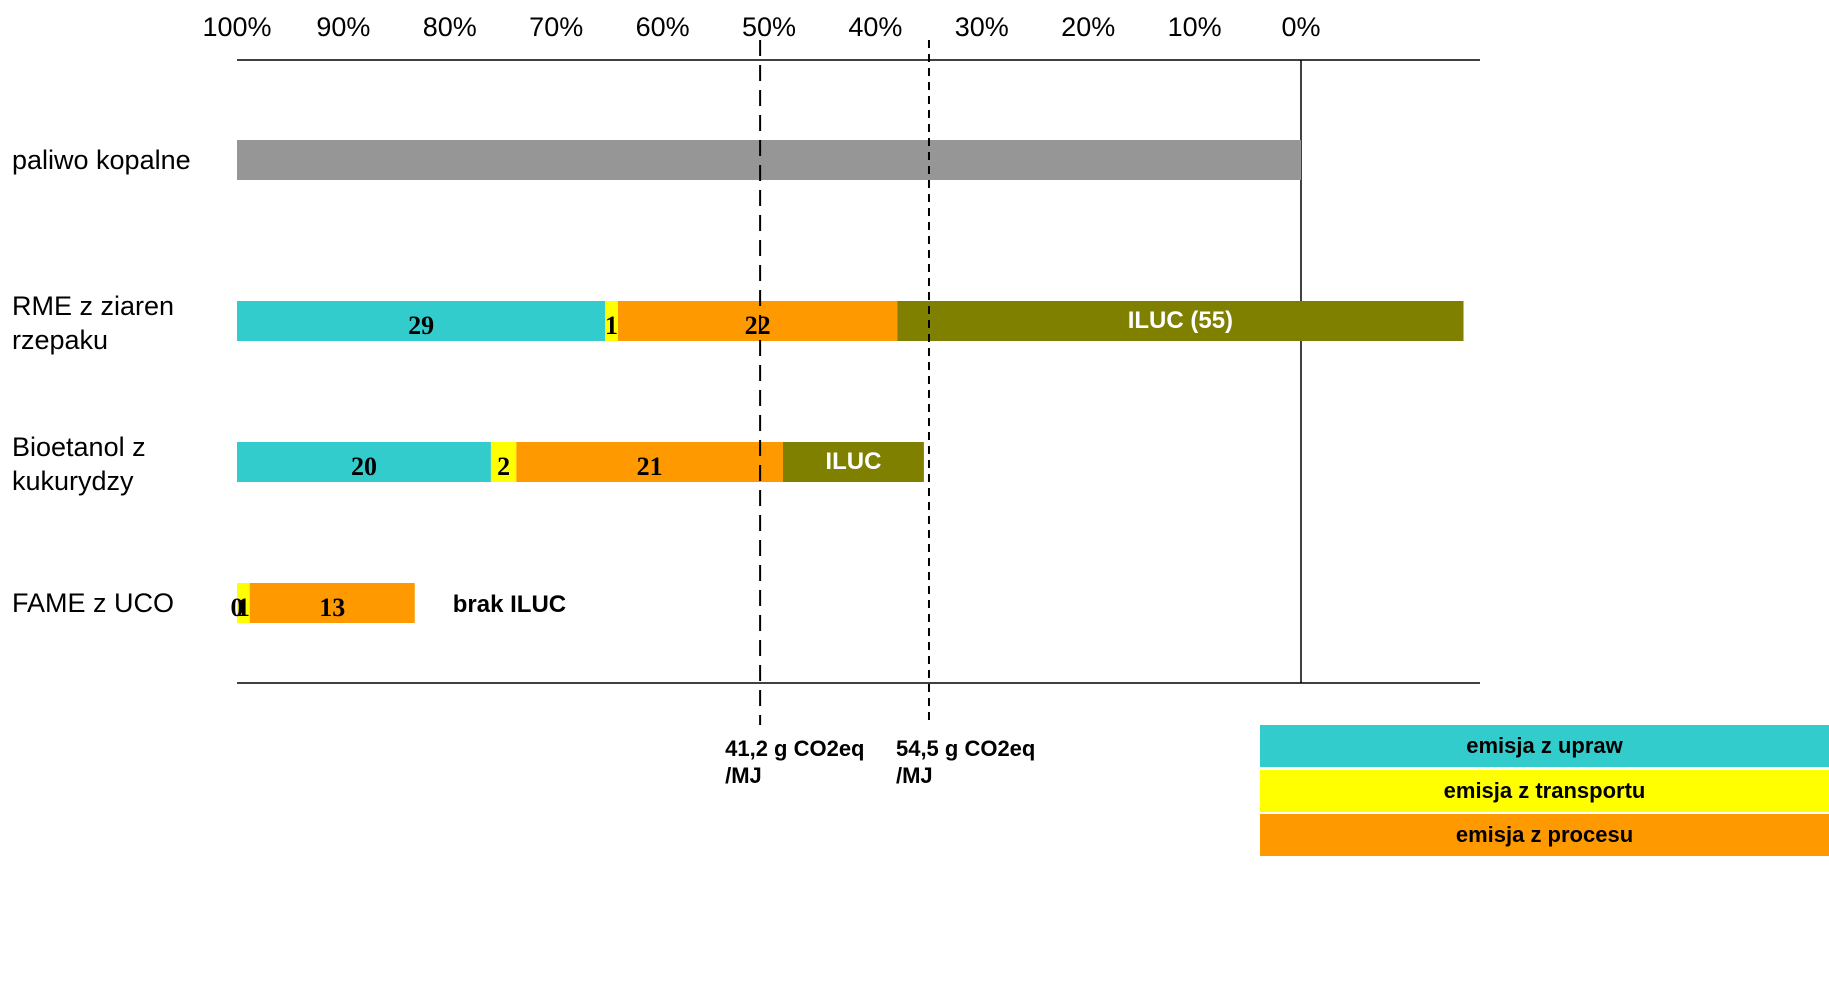  What do you see at coordinates (236, 27) in the screenshot?
I see `x-tick-label: 100%` at bounding box center [236, 27].